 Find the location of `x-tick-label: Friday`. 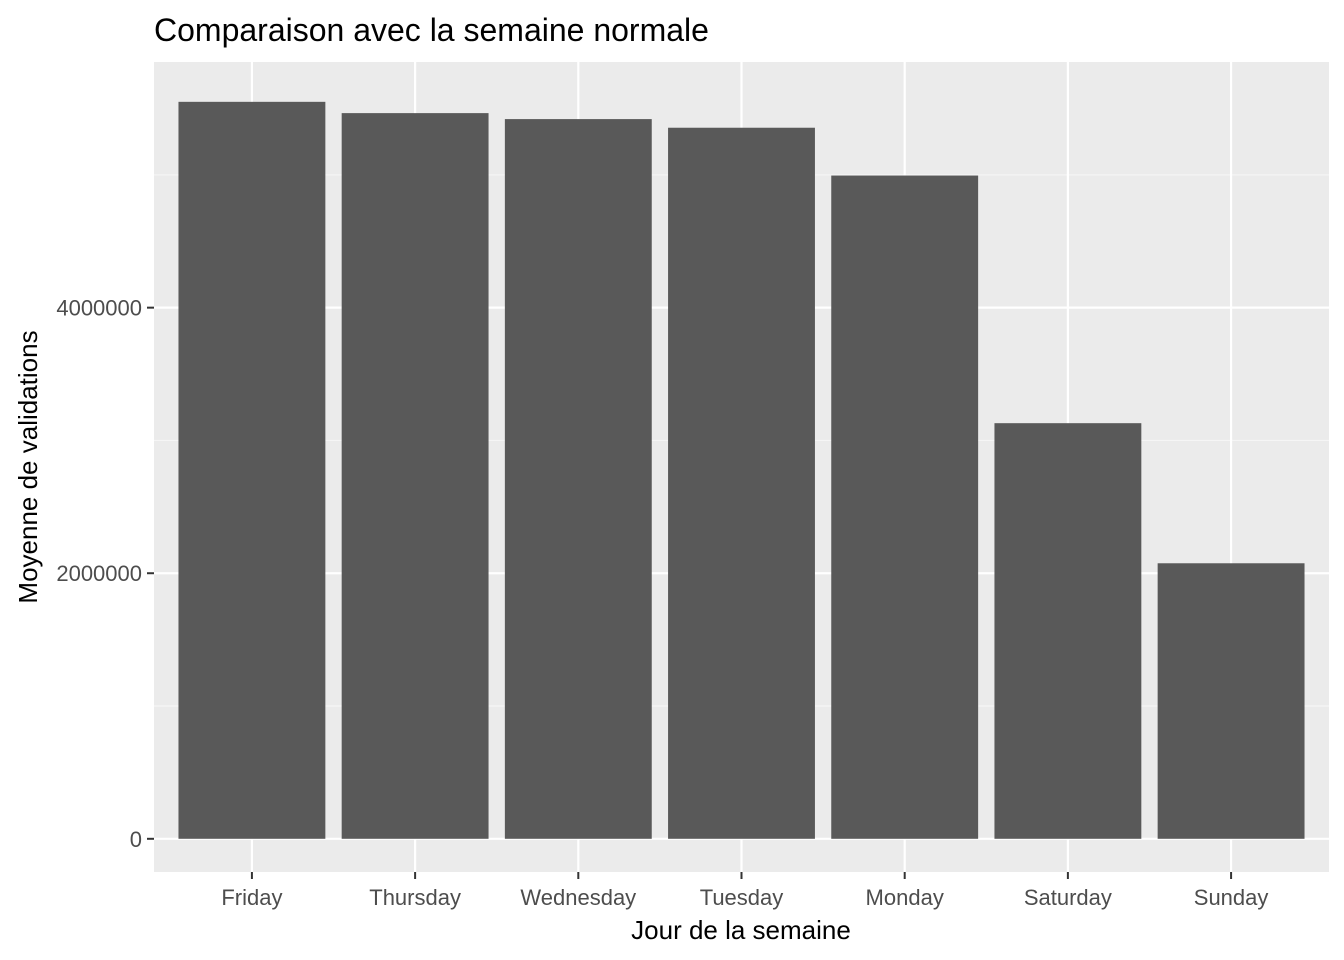

x-tick-label: Friday is located at coordinates (251, 897).